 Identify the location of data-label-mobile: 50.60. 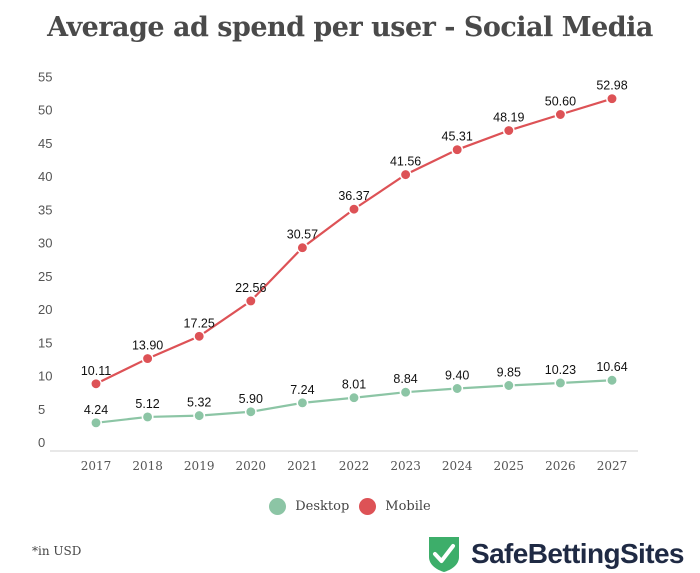
(560, 102).